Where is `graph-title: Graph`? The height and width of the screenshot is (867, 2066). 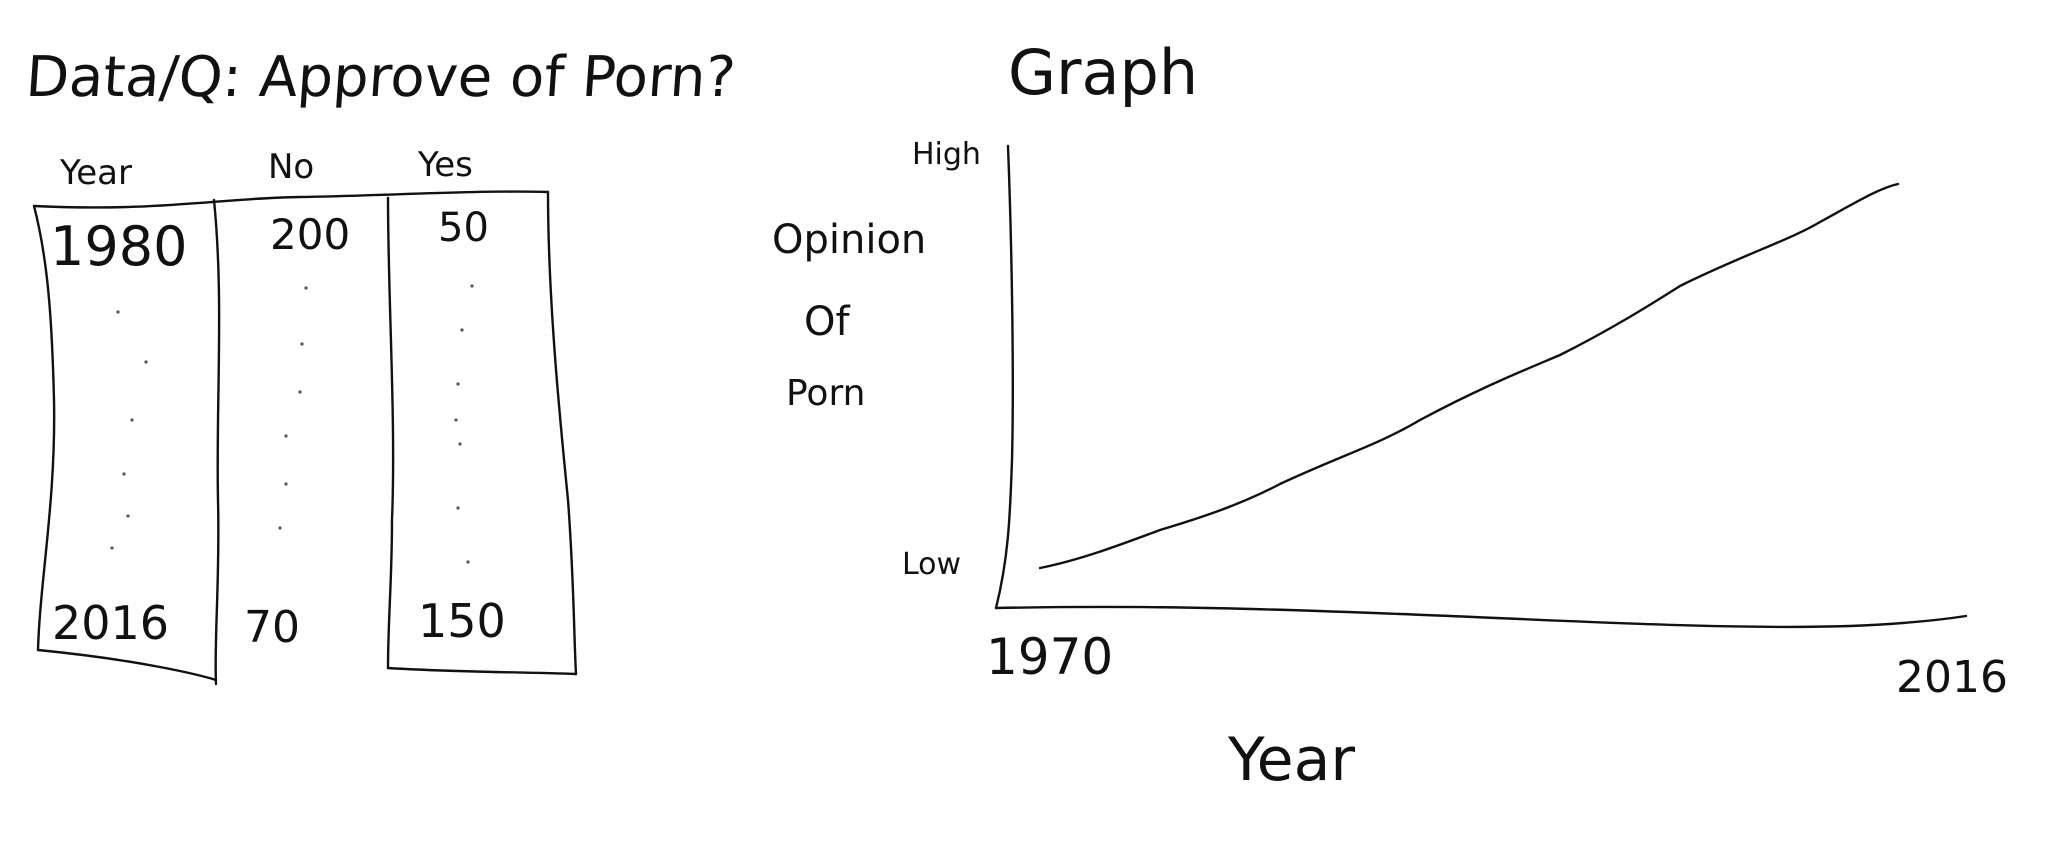 graph-title: Graph is located at coordinates (1103, 72).